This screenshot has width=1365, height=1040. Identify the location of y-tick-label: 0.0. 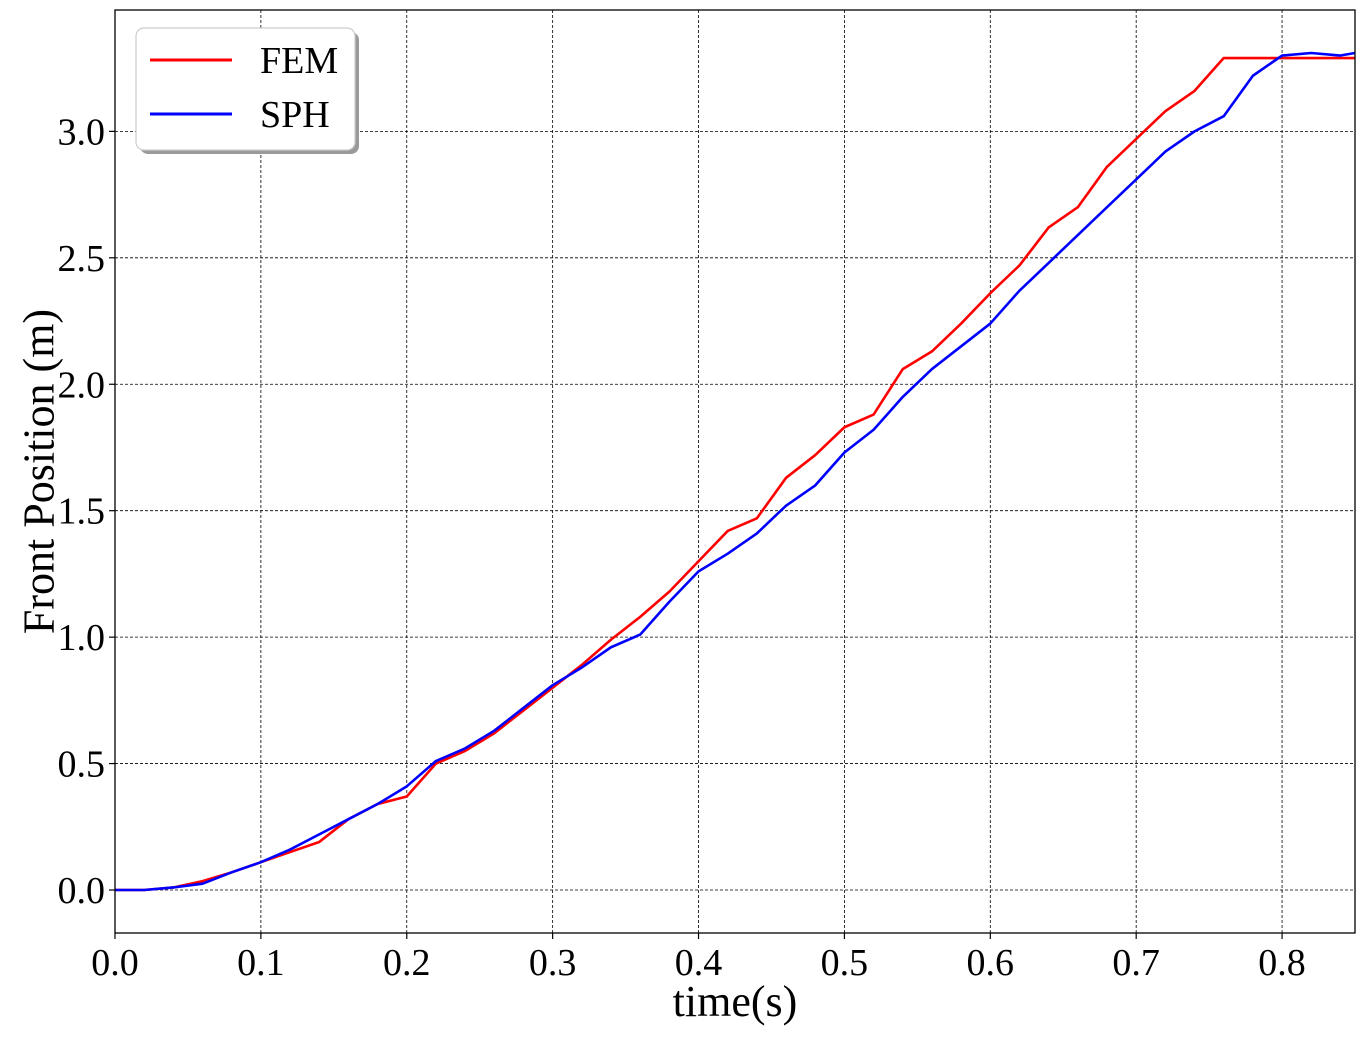
(82, 891).